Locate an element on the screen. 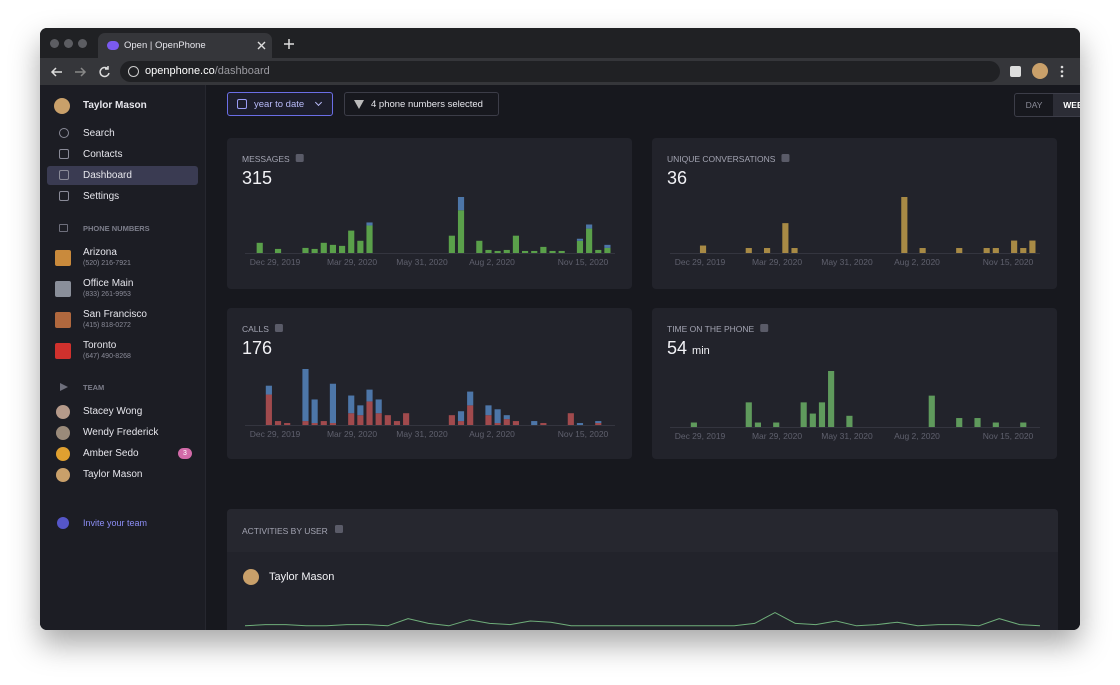  activity-chart is located at coordinates (642, 619).